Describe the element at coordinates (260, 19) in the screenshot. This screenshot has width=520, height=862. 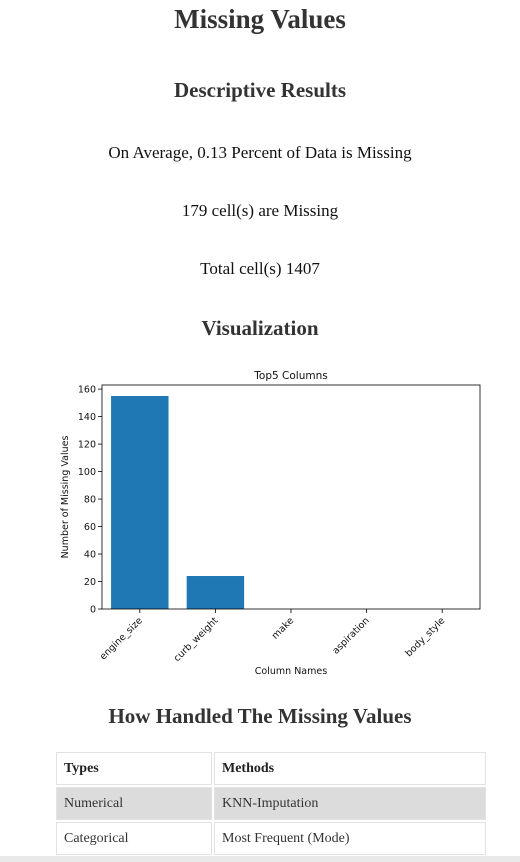
I see `page-title: Missing Values` at that location.